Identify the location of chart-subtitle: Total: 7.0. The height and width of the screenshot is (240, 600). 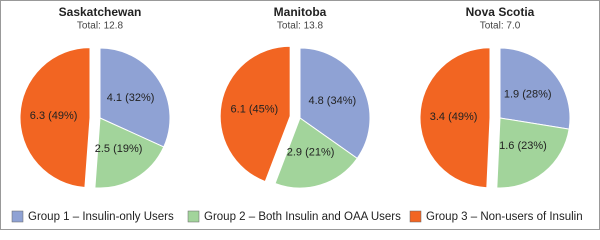
(500, 26).